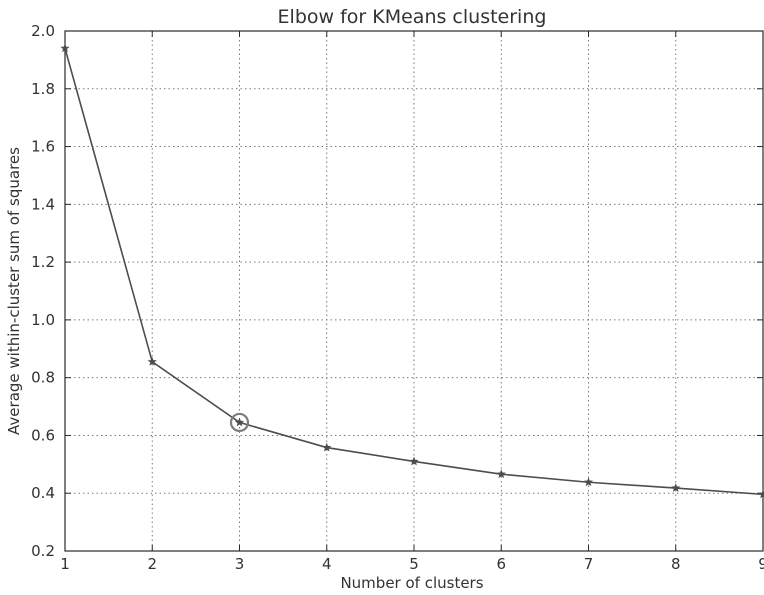  Describe the element at coordinates (43, 435) in the screenshot. I see `y-tick-label: 0.6` at that location.